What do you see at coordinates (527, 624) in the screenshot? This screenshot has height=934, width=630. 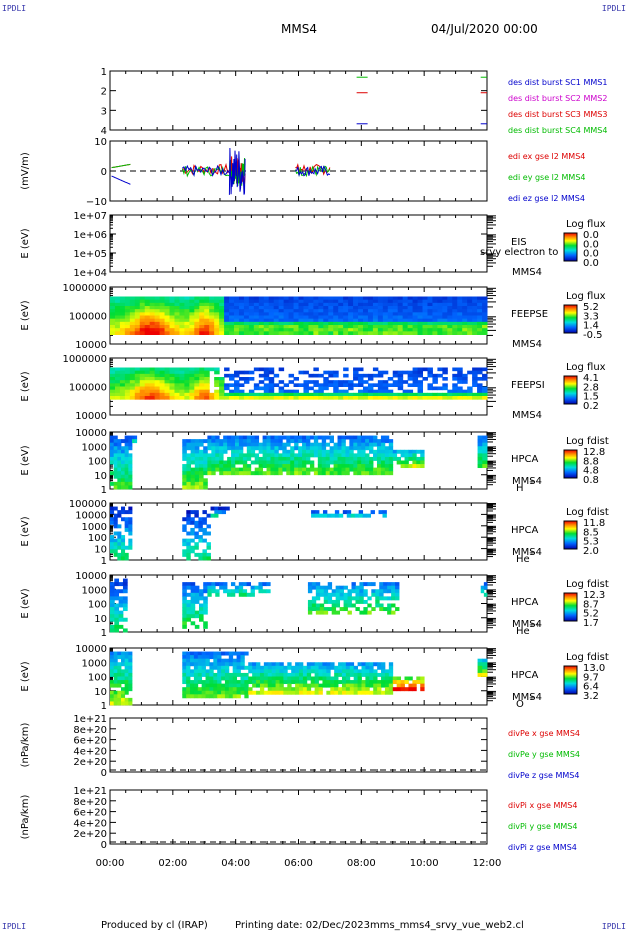 I see `spacecraft-label: MMS4` at bounding box center [527, 624].